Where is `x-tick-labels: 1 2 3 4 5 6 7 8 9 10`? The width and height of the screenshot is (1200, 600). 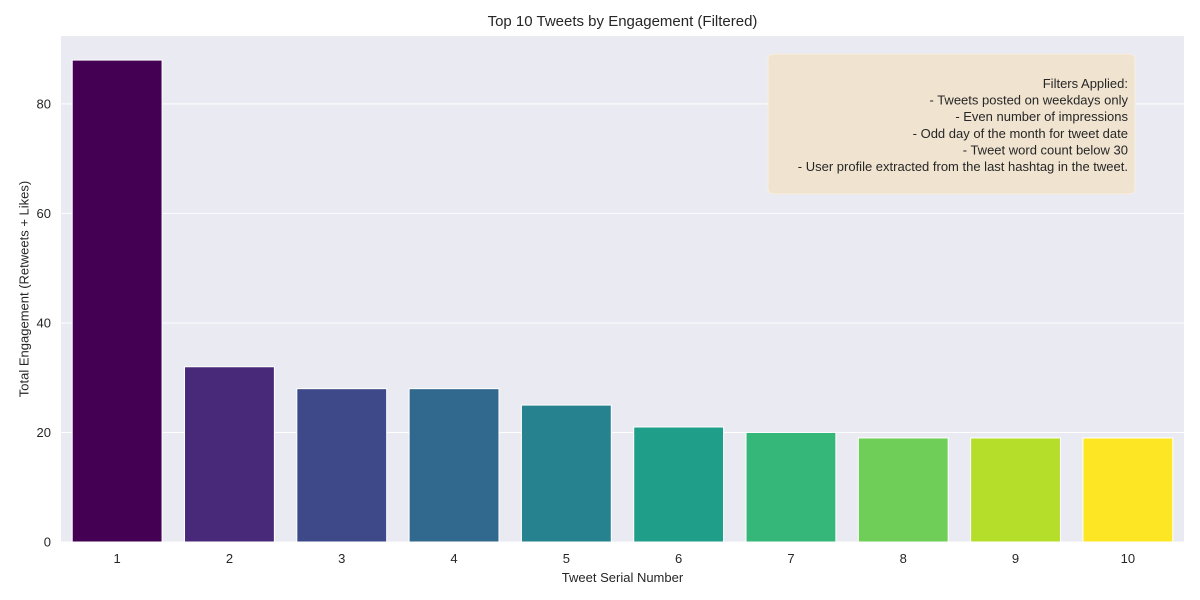
x-tick-labels: 1 2 3 4 5 6 7 8 9 10 is located at coordinates (625, 558).